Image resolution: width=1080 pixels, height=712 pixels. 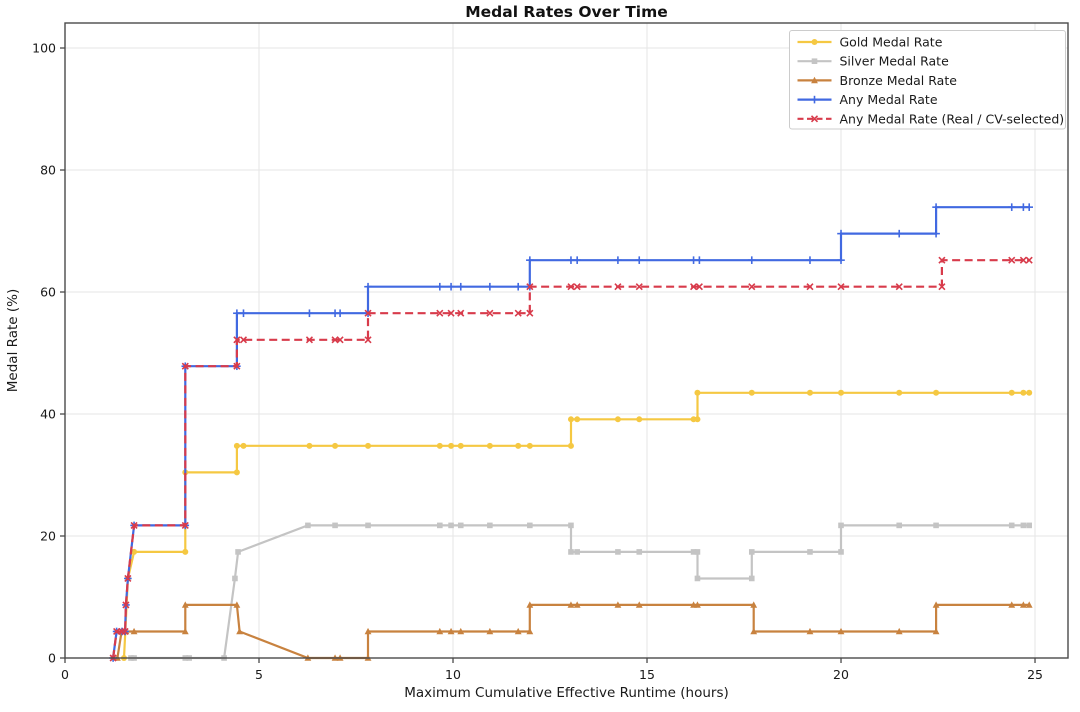 What do you see at coordinates (48, 414) in the screenshot?
I see `y-tick-label: 40` at bounding box center [48, 414].